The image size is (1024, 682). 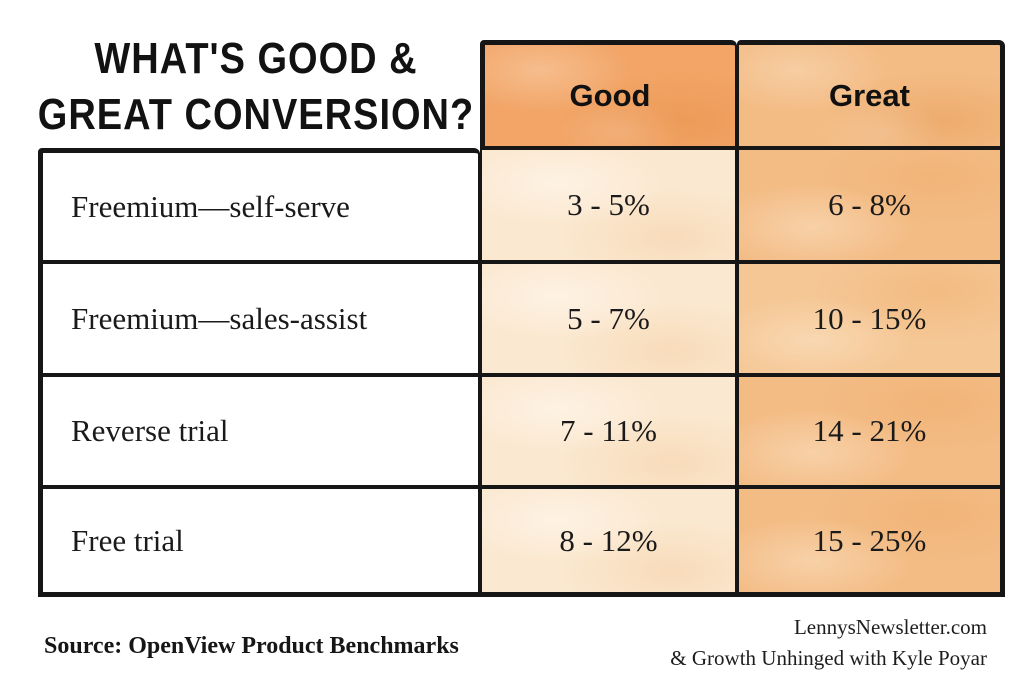 What do you see at coordinates (871, 542) in the screenshot?
I see `cell-great-free-trial: 15 - 25%` at bounding box center [871, 542].